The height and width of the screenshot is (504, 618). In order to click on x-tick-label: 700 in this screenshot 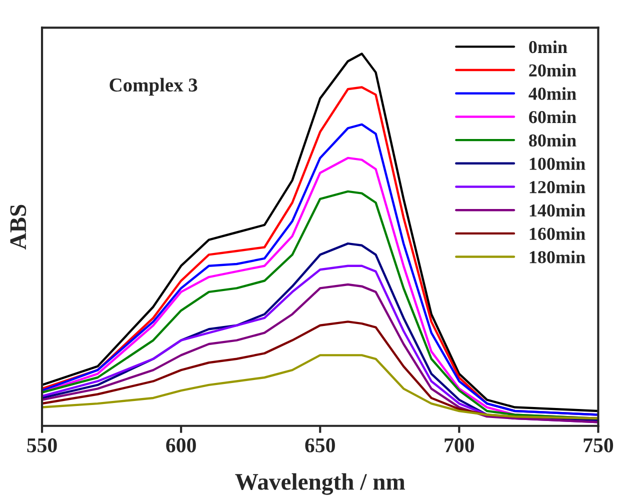, I will do `click(459, 445)`.